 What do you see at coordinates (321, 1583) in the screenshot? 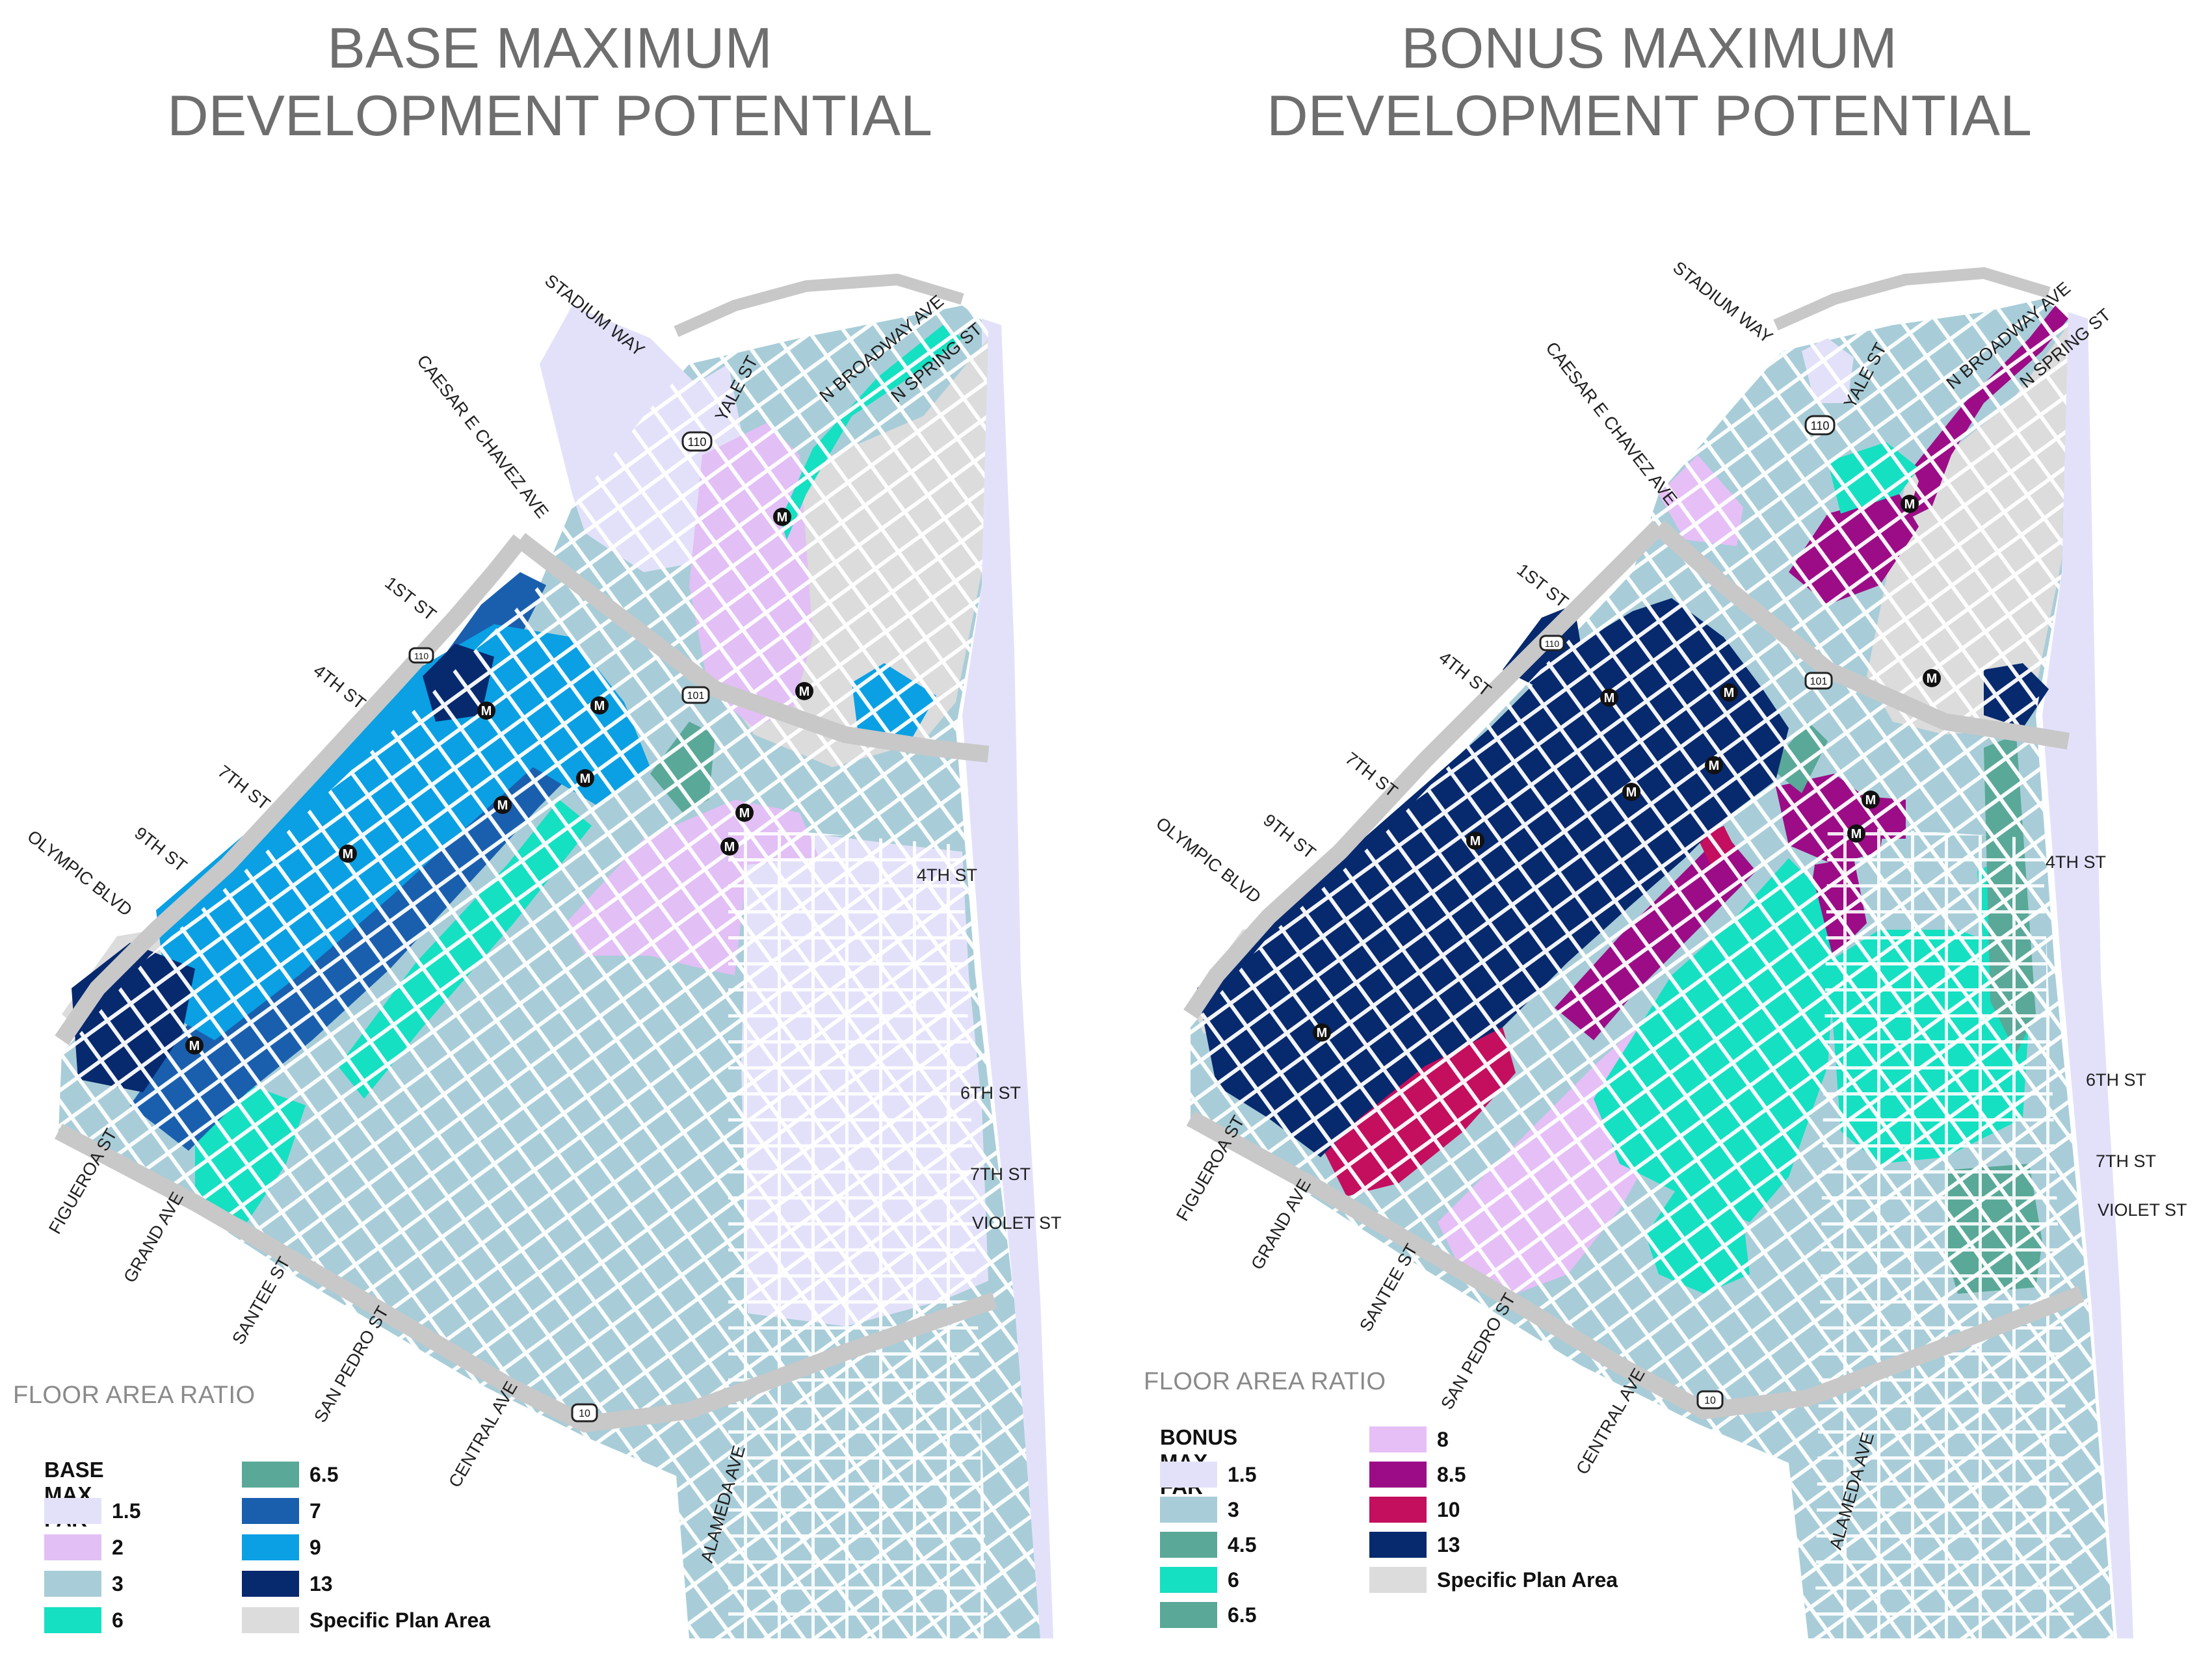
I see `legend-label: 13` at bounding box center [321, 1583].